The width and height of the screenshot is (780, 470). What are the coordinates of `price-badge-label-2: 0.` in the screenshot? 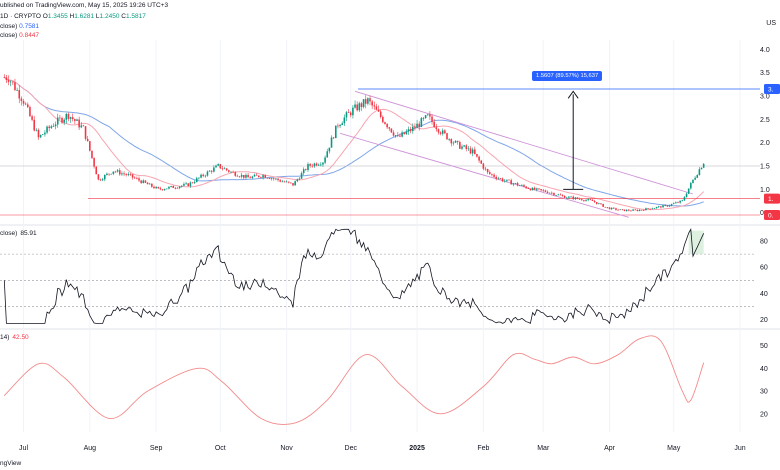 It's located at (771, 216).